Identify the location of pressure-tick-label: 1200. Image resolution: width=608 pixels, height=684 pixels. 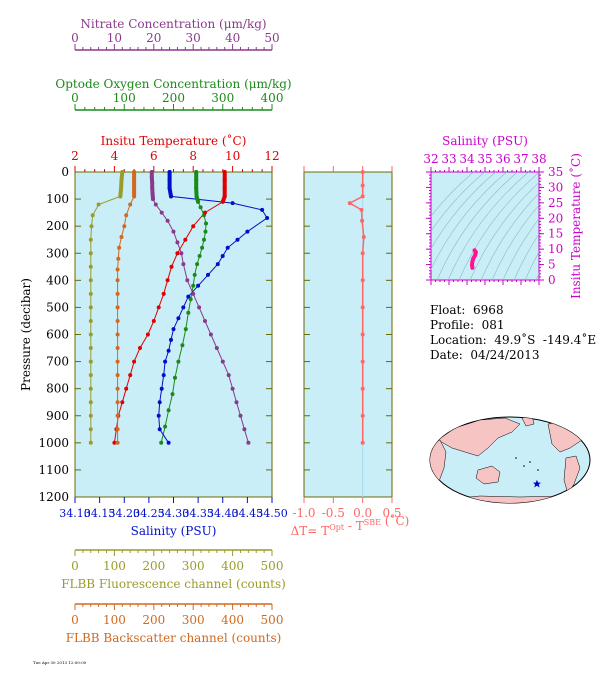
(53, 497).